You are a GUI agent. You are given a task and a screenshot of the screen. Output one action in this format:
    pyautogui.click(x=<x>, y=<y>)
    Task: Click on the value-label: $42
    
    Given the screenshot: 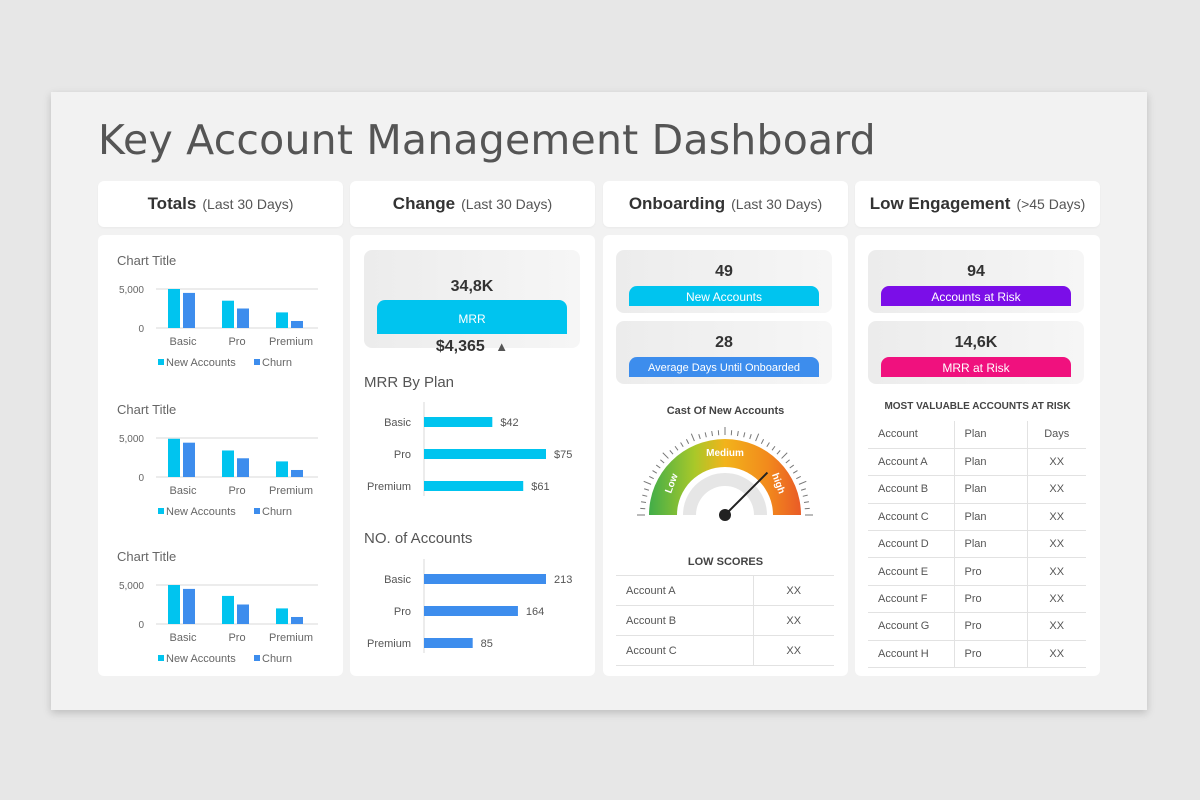 What is the action you would take?
    pyautogui.click(x=509, y=423)
    